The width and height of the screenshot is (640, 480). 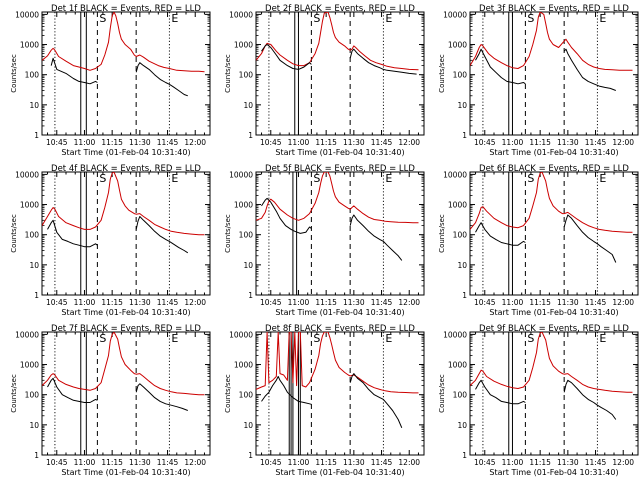 I want to click on panel-title: Det 9f BLACK = Events, RED = LLD, so click(x=554, y=329).